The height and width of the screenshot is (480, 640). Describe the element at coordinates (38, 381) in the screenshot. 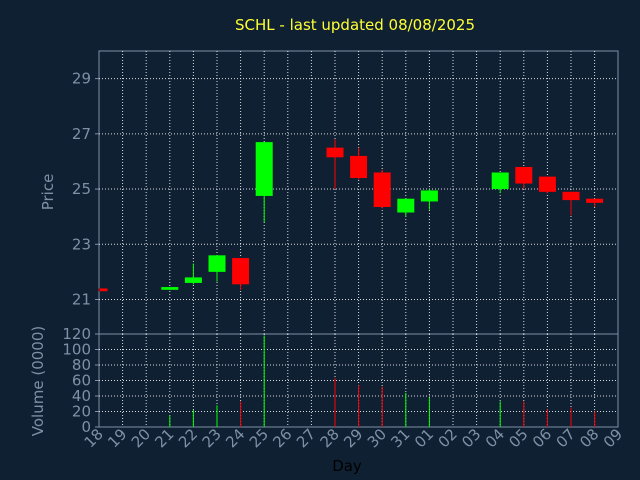

I see `volume-axis-label: Volume (0000)` at that location.